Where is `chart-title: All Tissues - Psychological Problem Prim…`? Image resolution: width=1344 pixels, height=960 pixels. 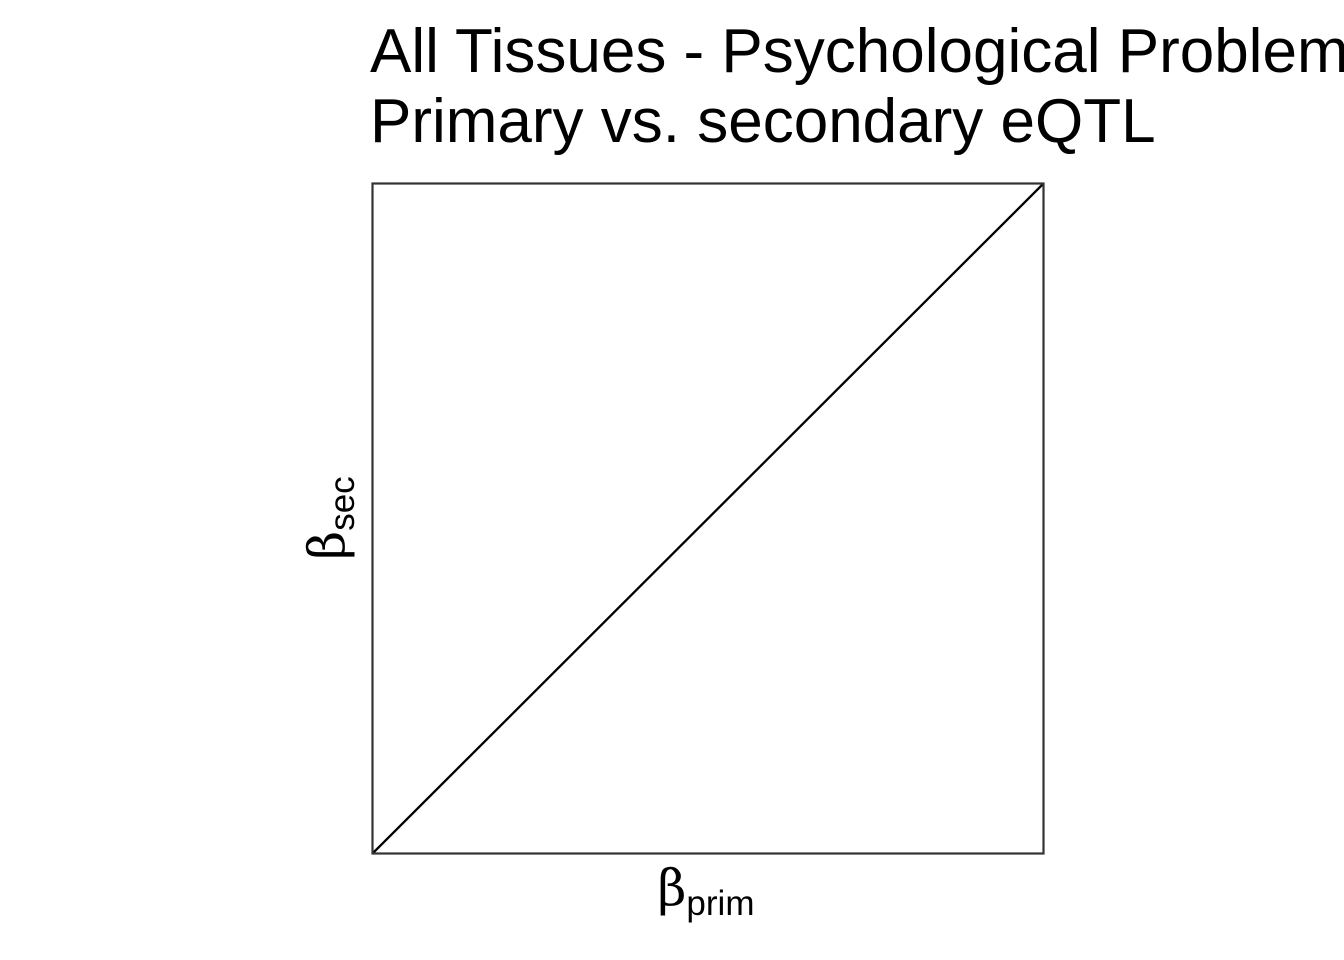
chart-title: All Tissues - Psychological Problem Prim… is located at coordinates (857, 86).